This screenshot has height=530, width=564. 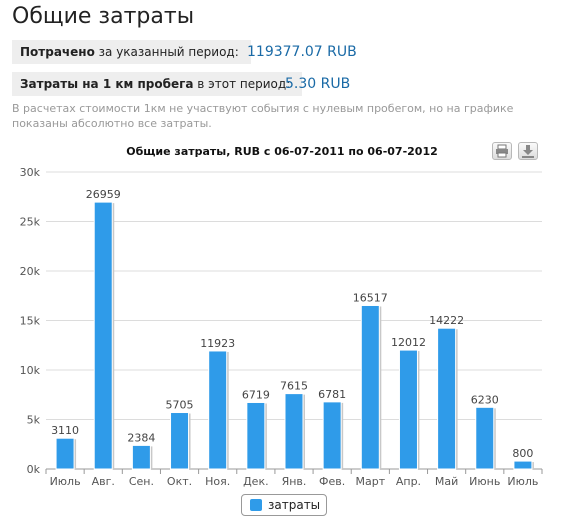 What do you see at coordinates (217, 481) in the screenshot?
I see `x-tick-label: Ноя.` at bounding box center [217, 481].